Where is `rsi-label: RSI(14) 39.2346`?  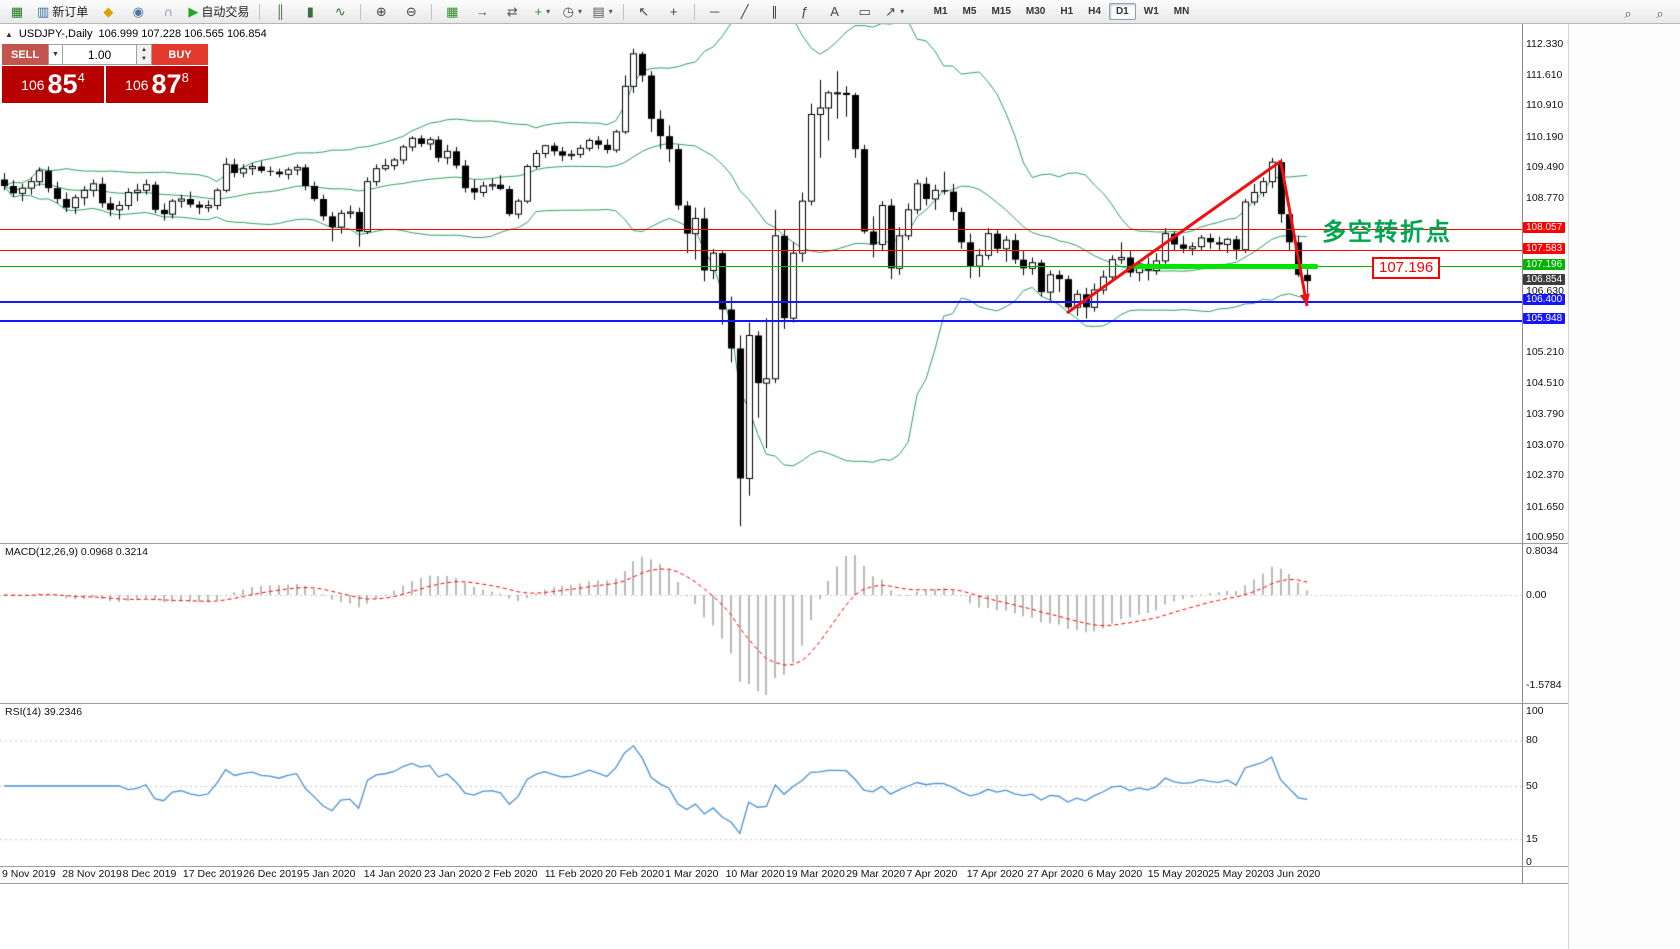
rsi-label: RSI(14) 39.2346 is located at coordinates (44, 712).